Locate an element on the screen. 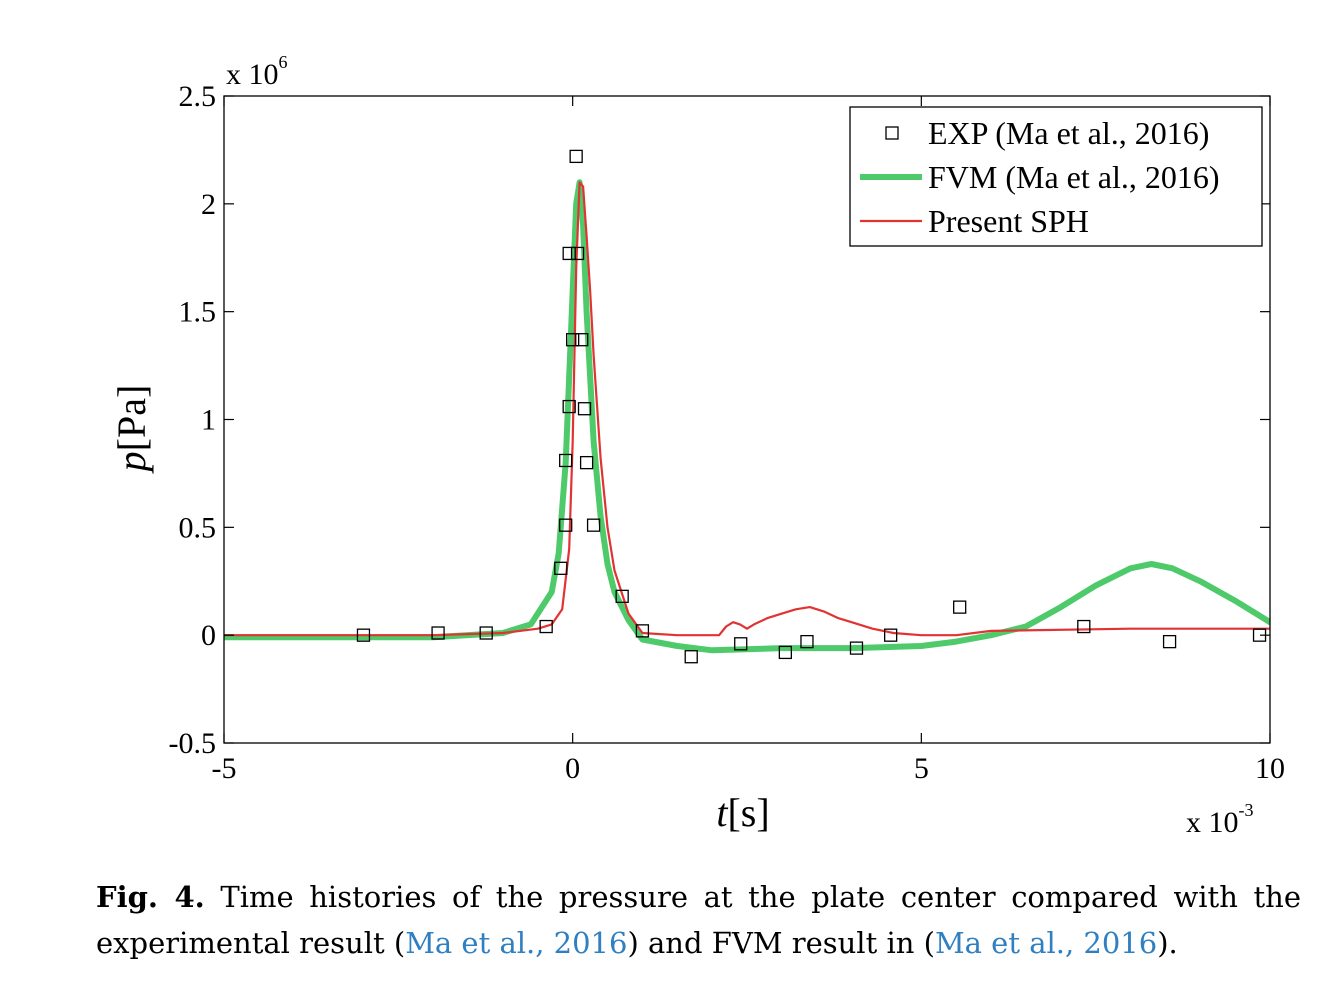 This screenshot has width=1342, height=996. y-axis-label: p[Pa] is located at coordinates (131, 430).